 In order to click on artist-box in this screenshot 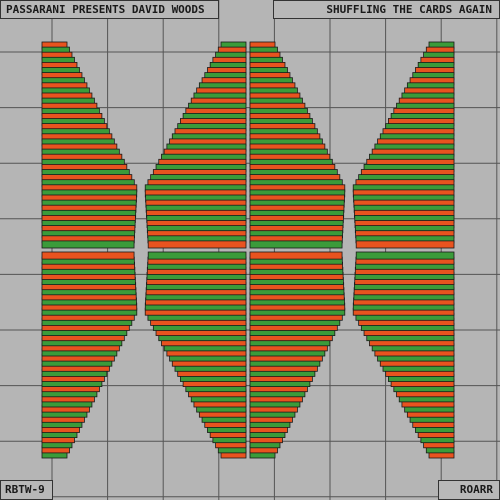, I will do `click(109, 9)`.